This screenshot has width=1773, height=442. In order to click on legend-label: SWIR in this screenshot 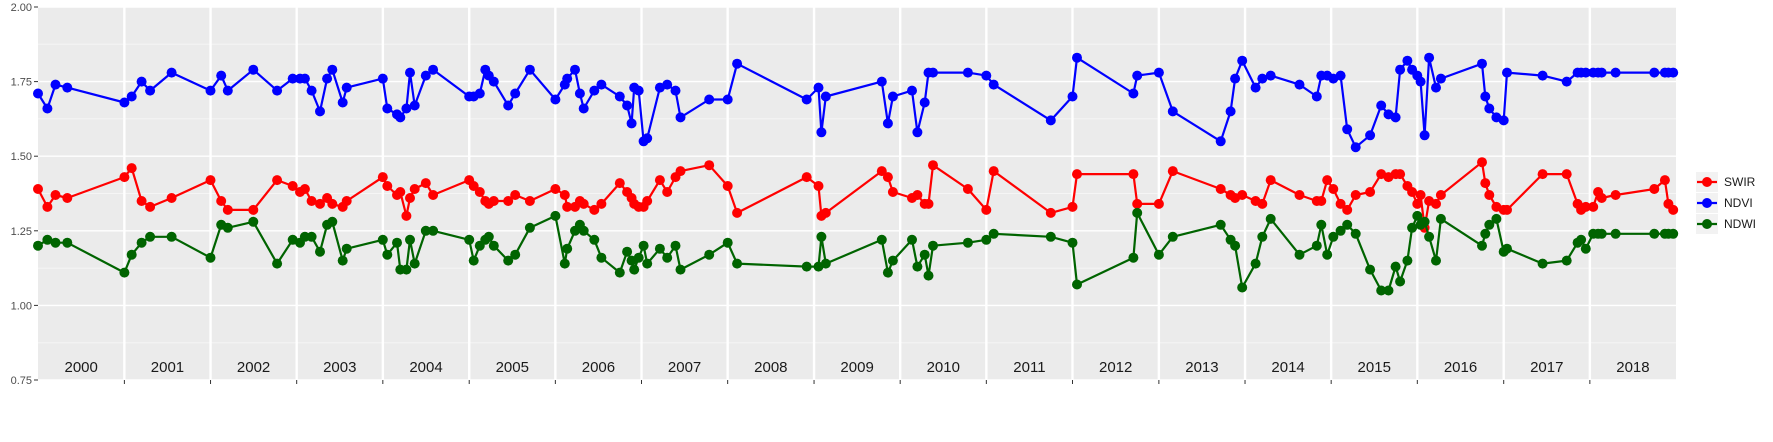, I will do `click(1740, 182)`.